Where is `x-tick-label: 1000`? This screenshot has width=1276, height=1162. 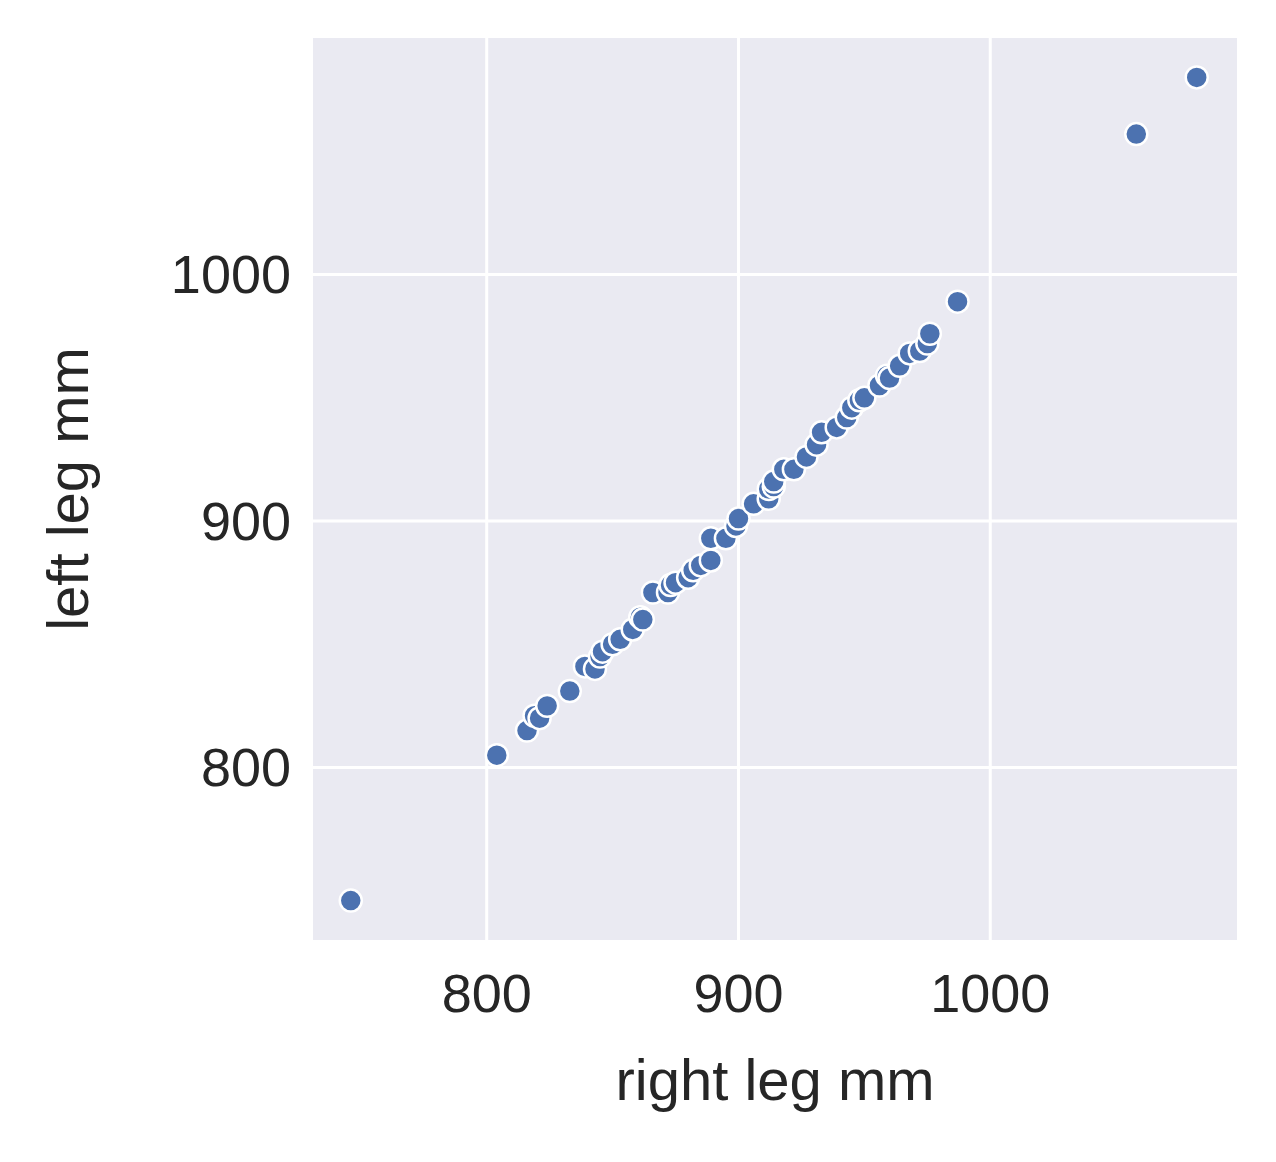 x-tick-label: 1000 is located at coordinates (990, 993).